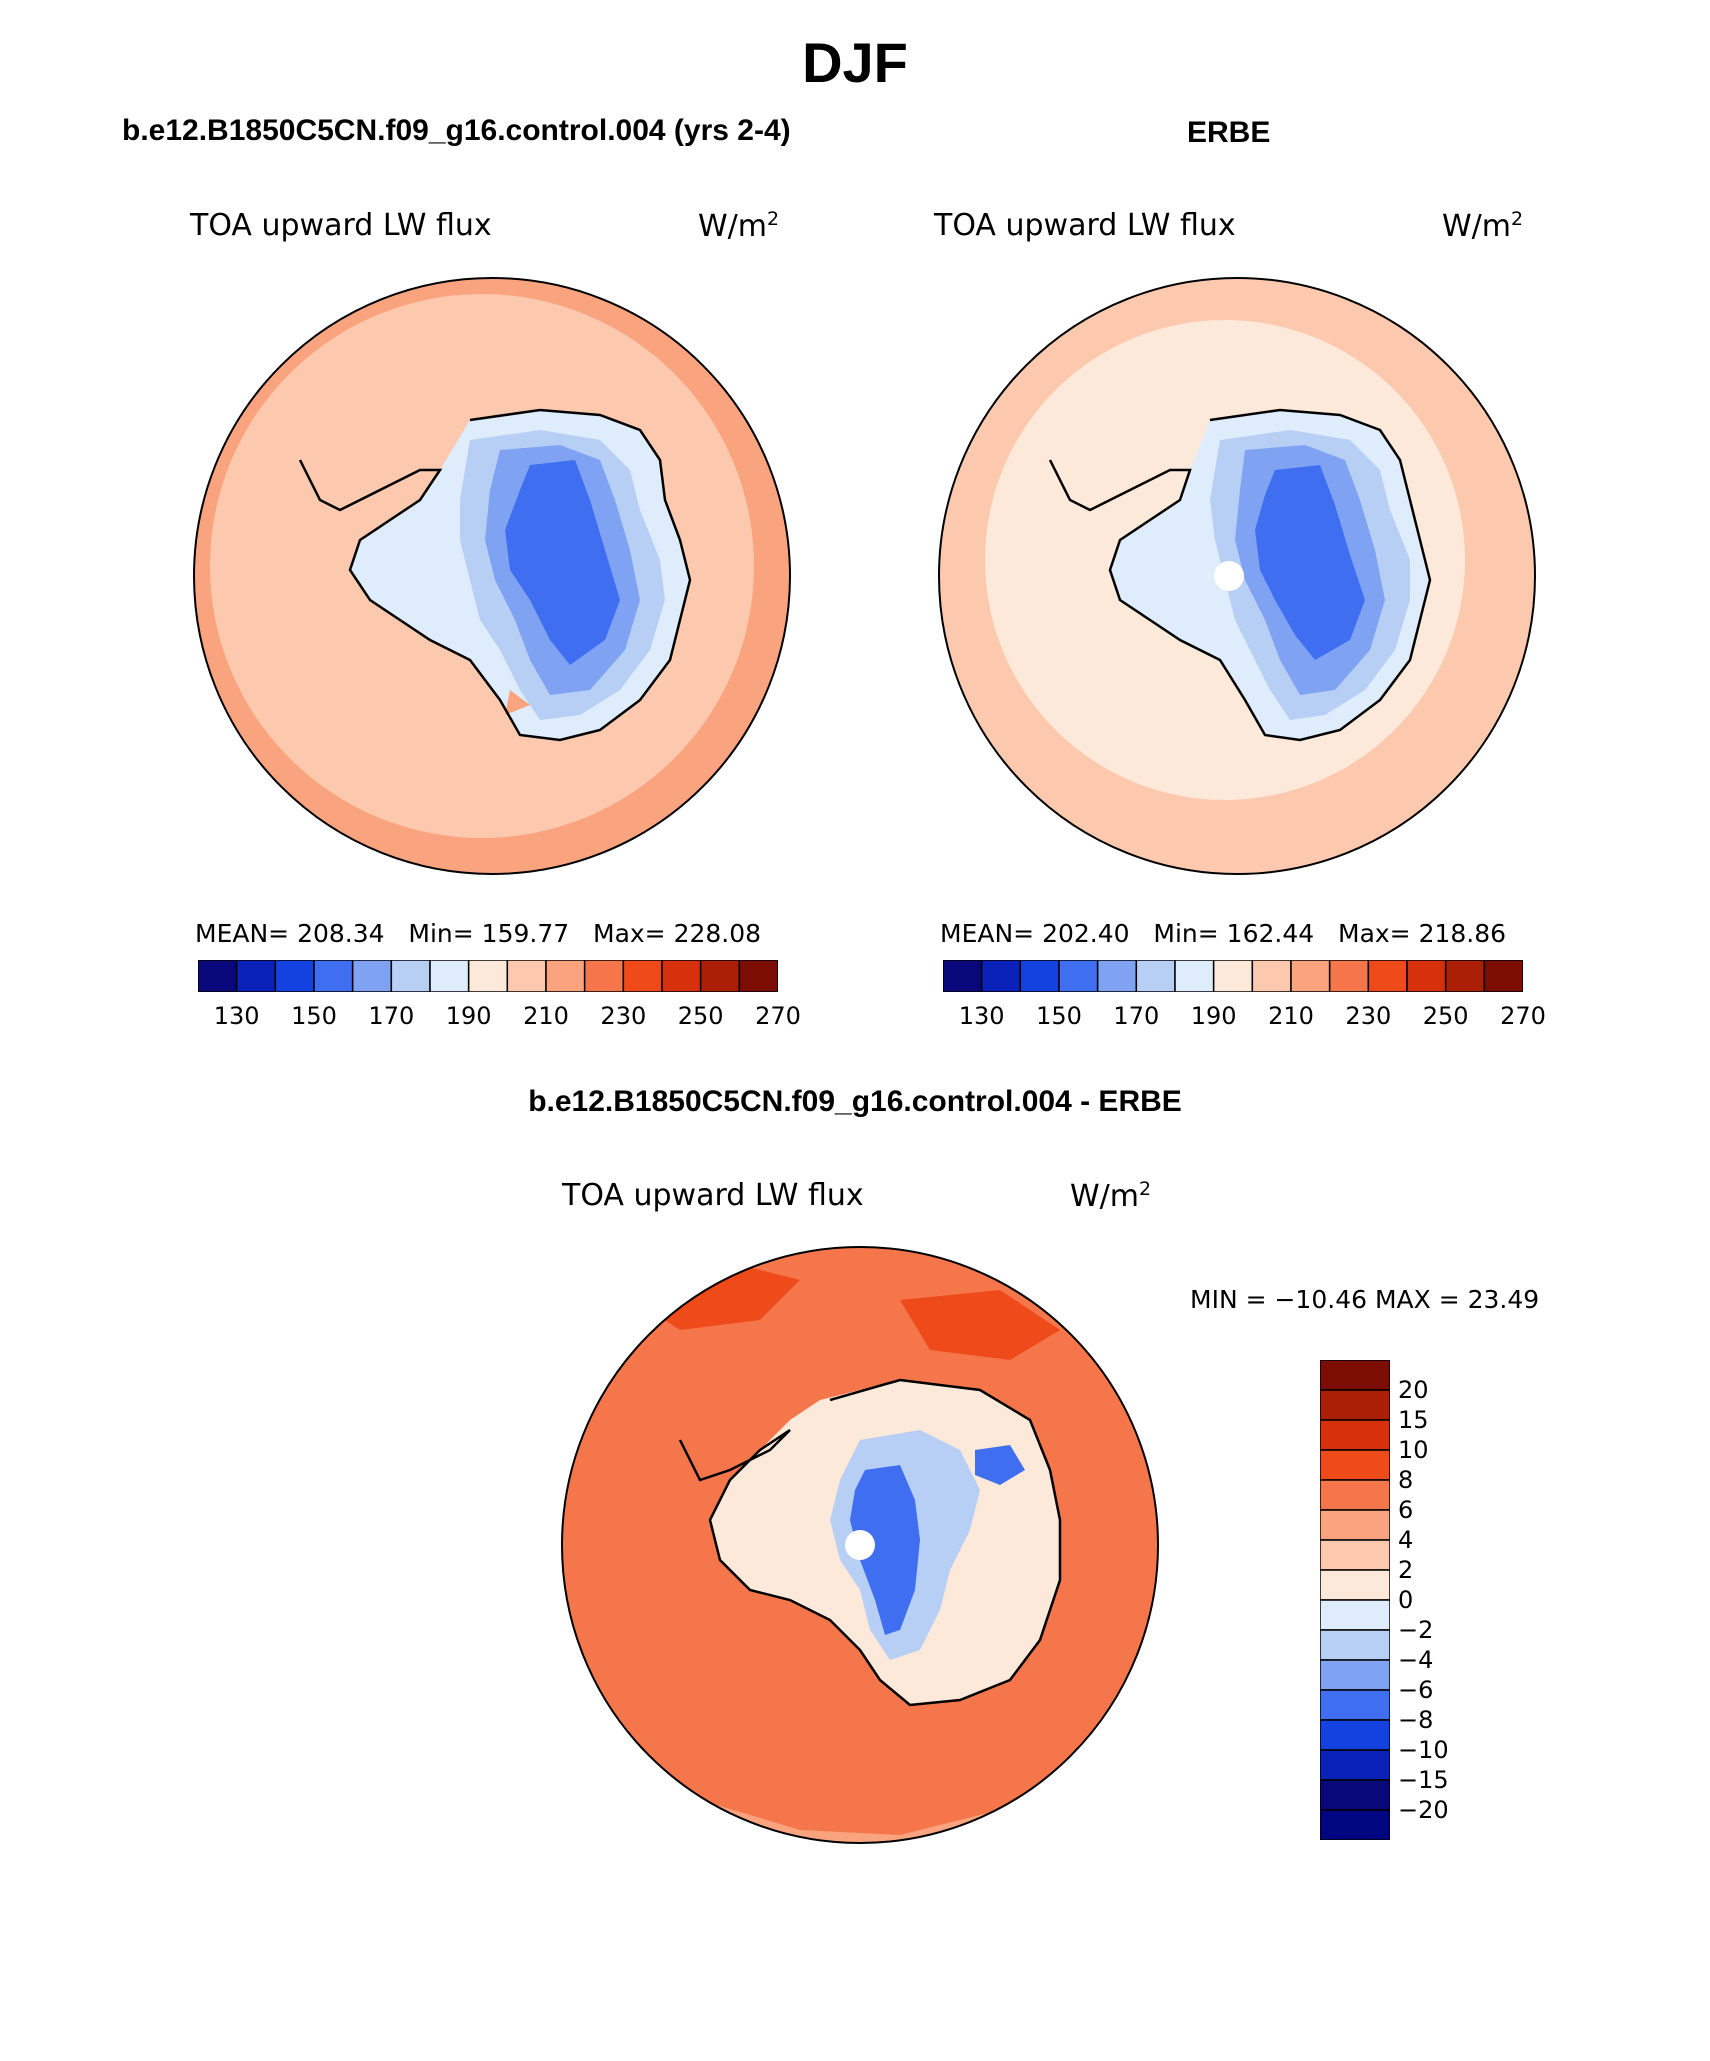 The width and height of the screenshot is (1710, 2061). Describe the element at coordinates (1406, 1600) in the screenshot. I see `colorbar-tick-label: 0` at that location.